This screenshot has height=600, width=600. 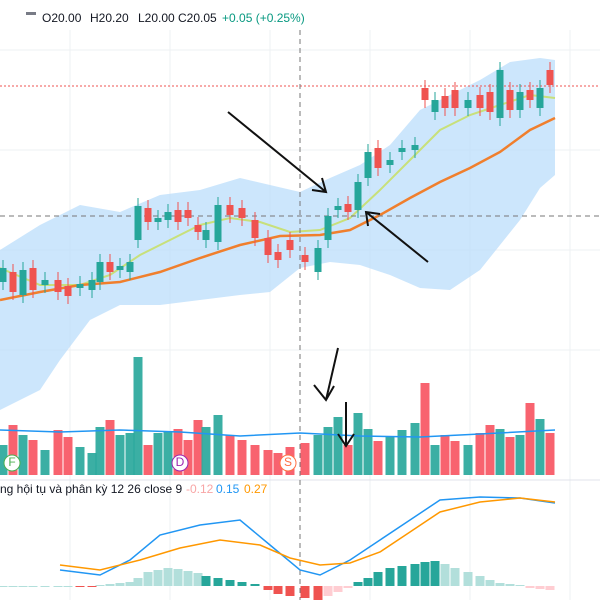 I want to click on indicator-value: 0.27, so click(x=256, y=489).